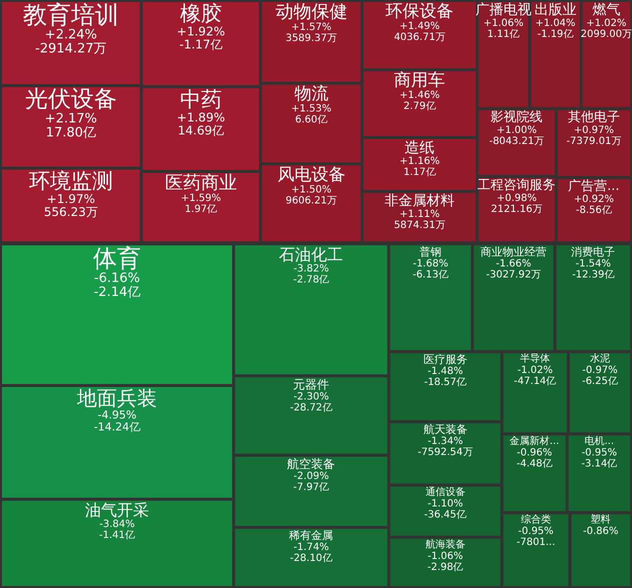  Describe the element at coordinates (445, 556) in the screenshot. I see `data-label: -1.06%` at that location.